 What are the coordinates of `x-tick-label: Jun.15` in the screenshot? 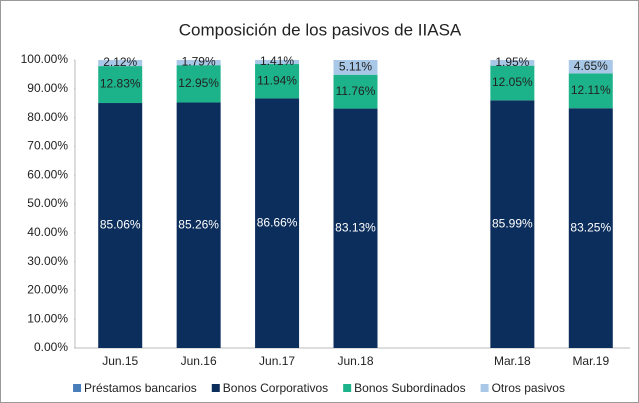 It's located at (120, 361).